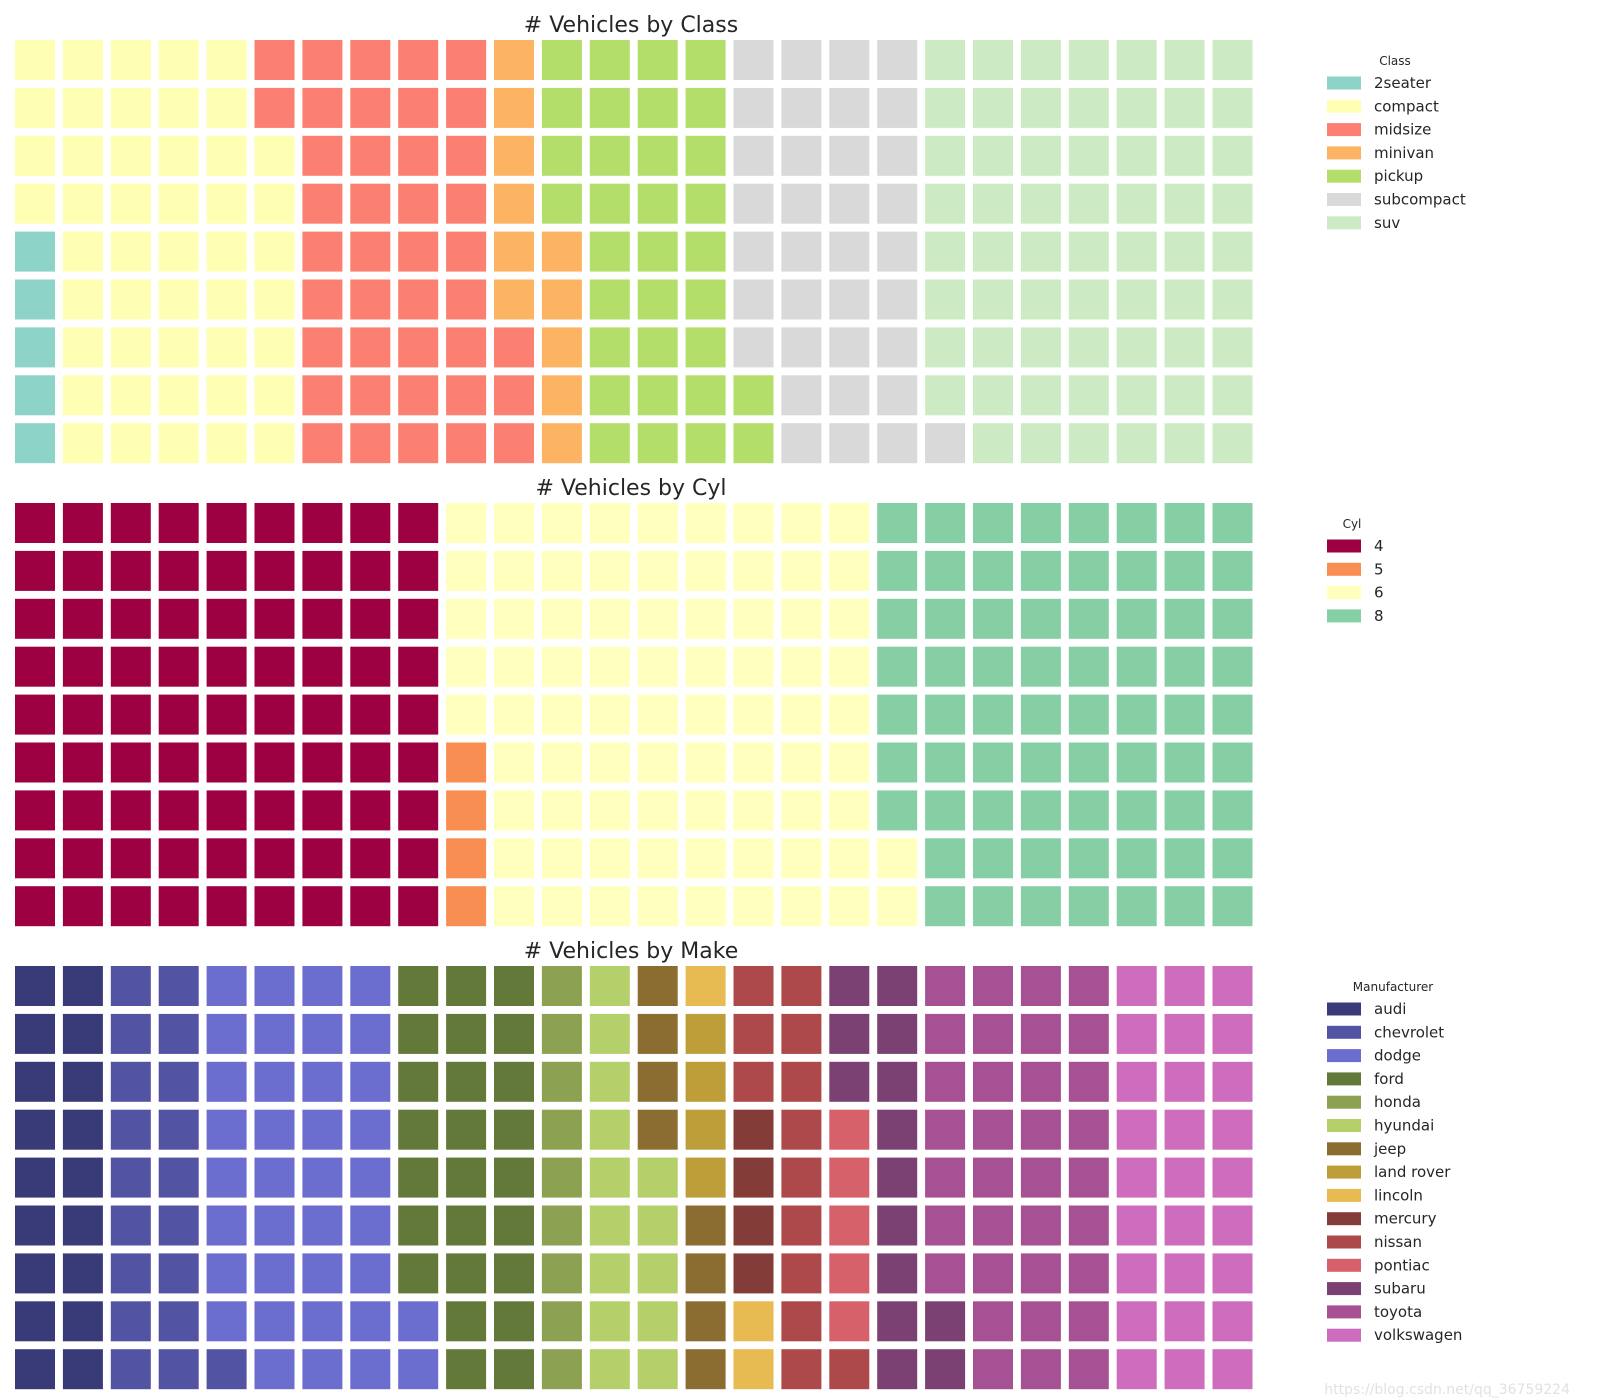  What do you see at coordinates (753, 1321) in the screenshot?
I see `waffle-cell-lincoln` at bounding box center [753, 1321].